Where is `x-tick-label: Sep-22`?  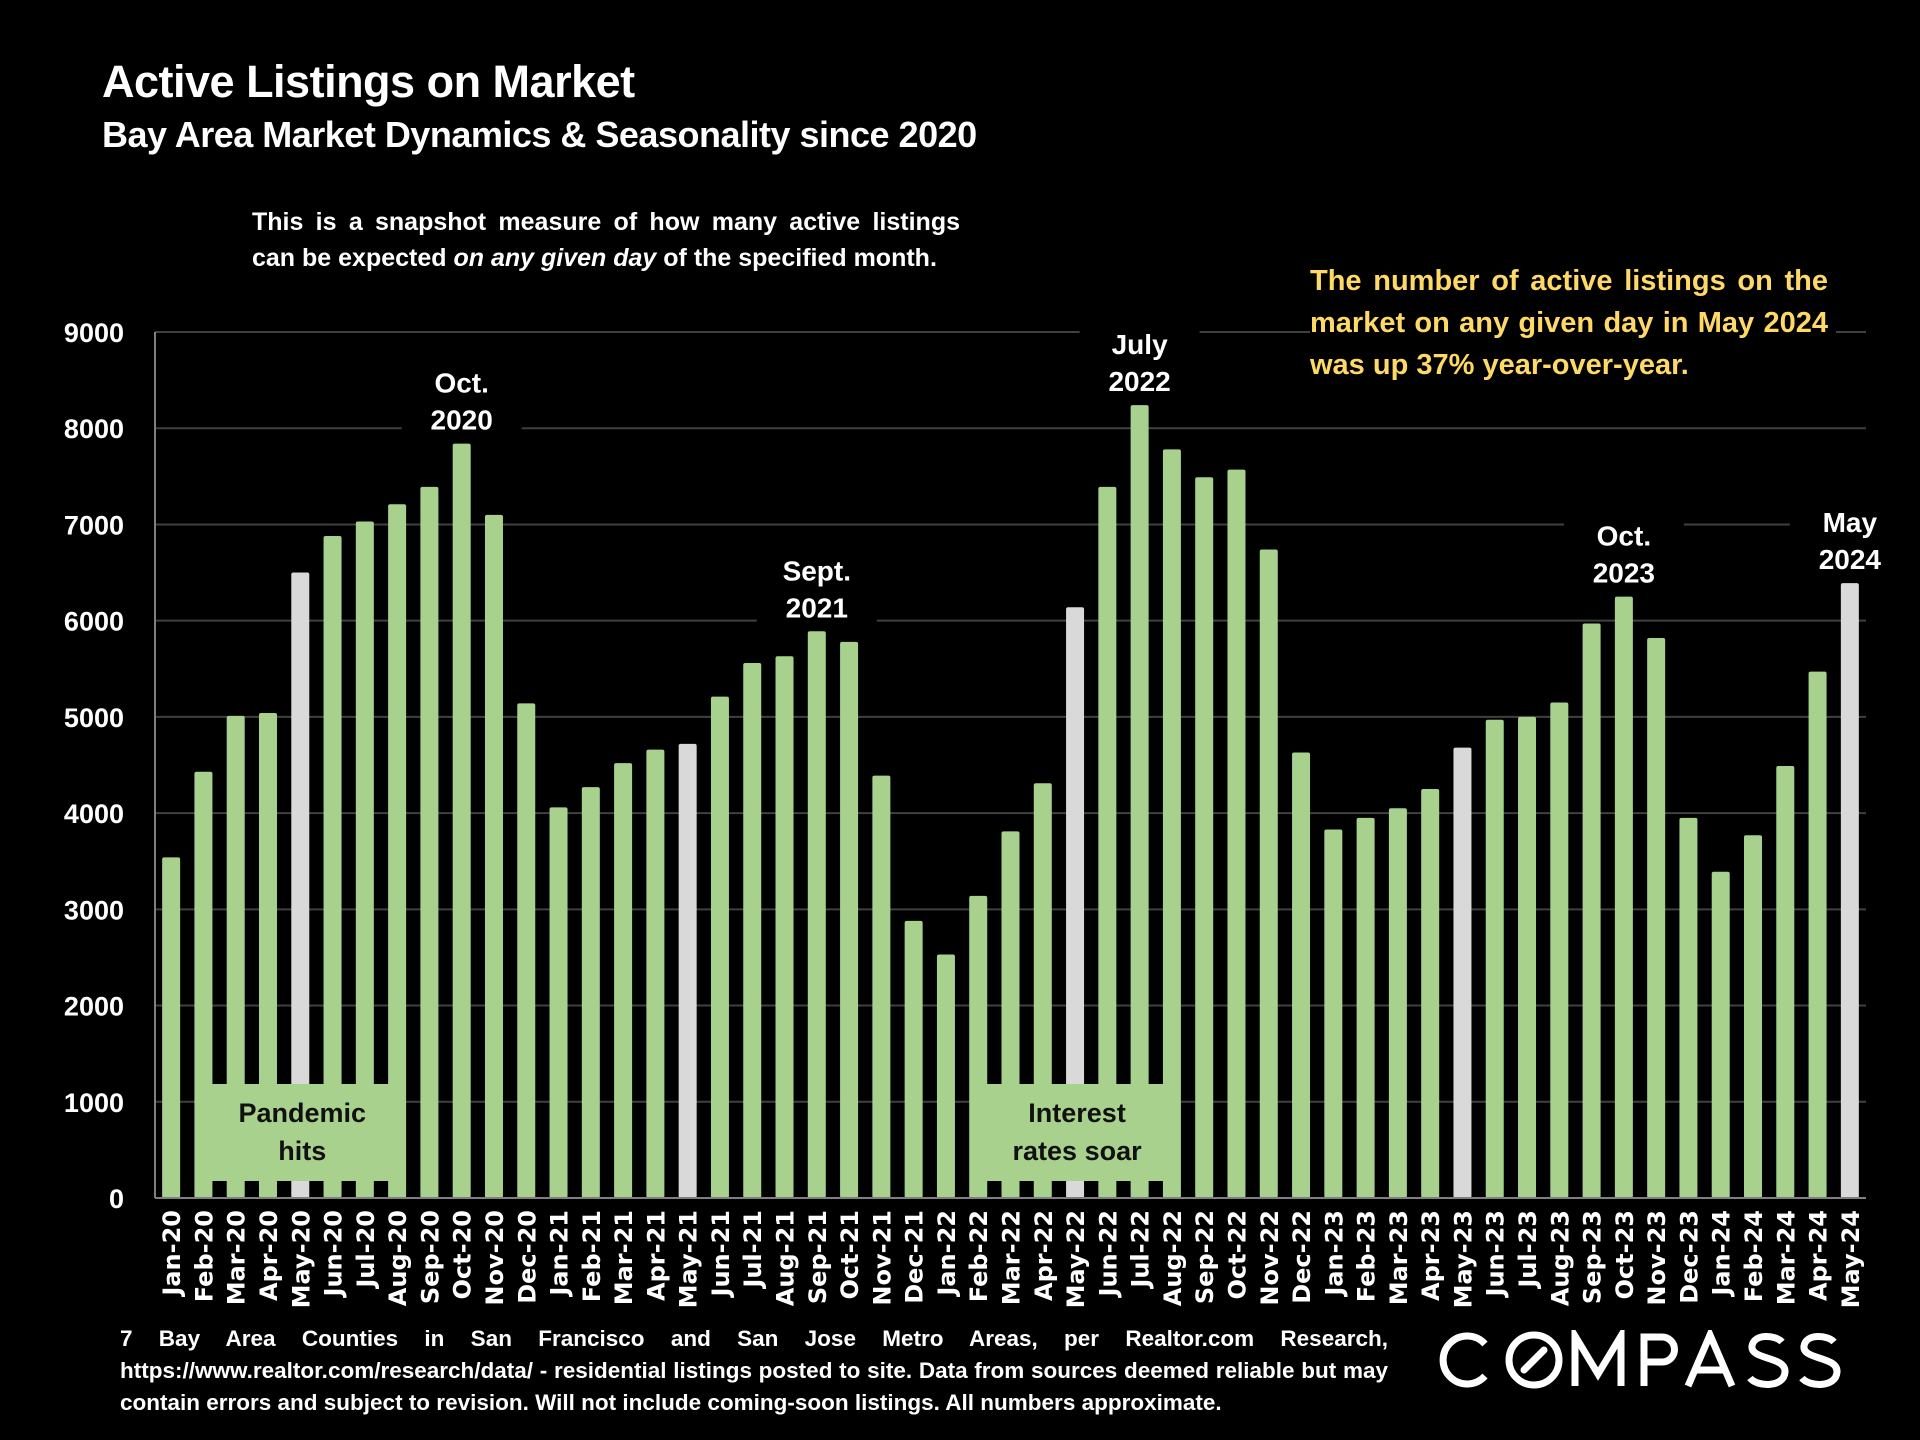
x-tick-label: Sep-22 is located at coordinates (1205, 1257).